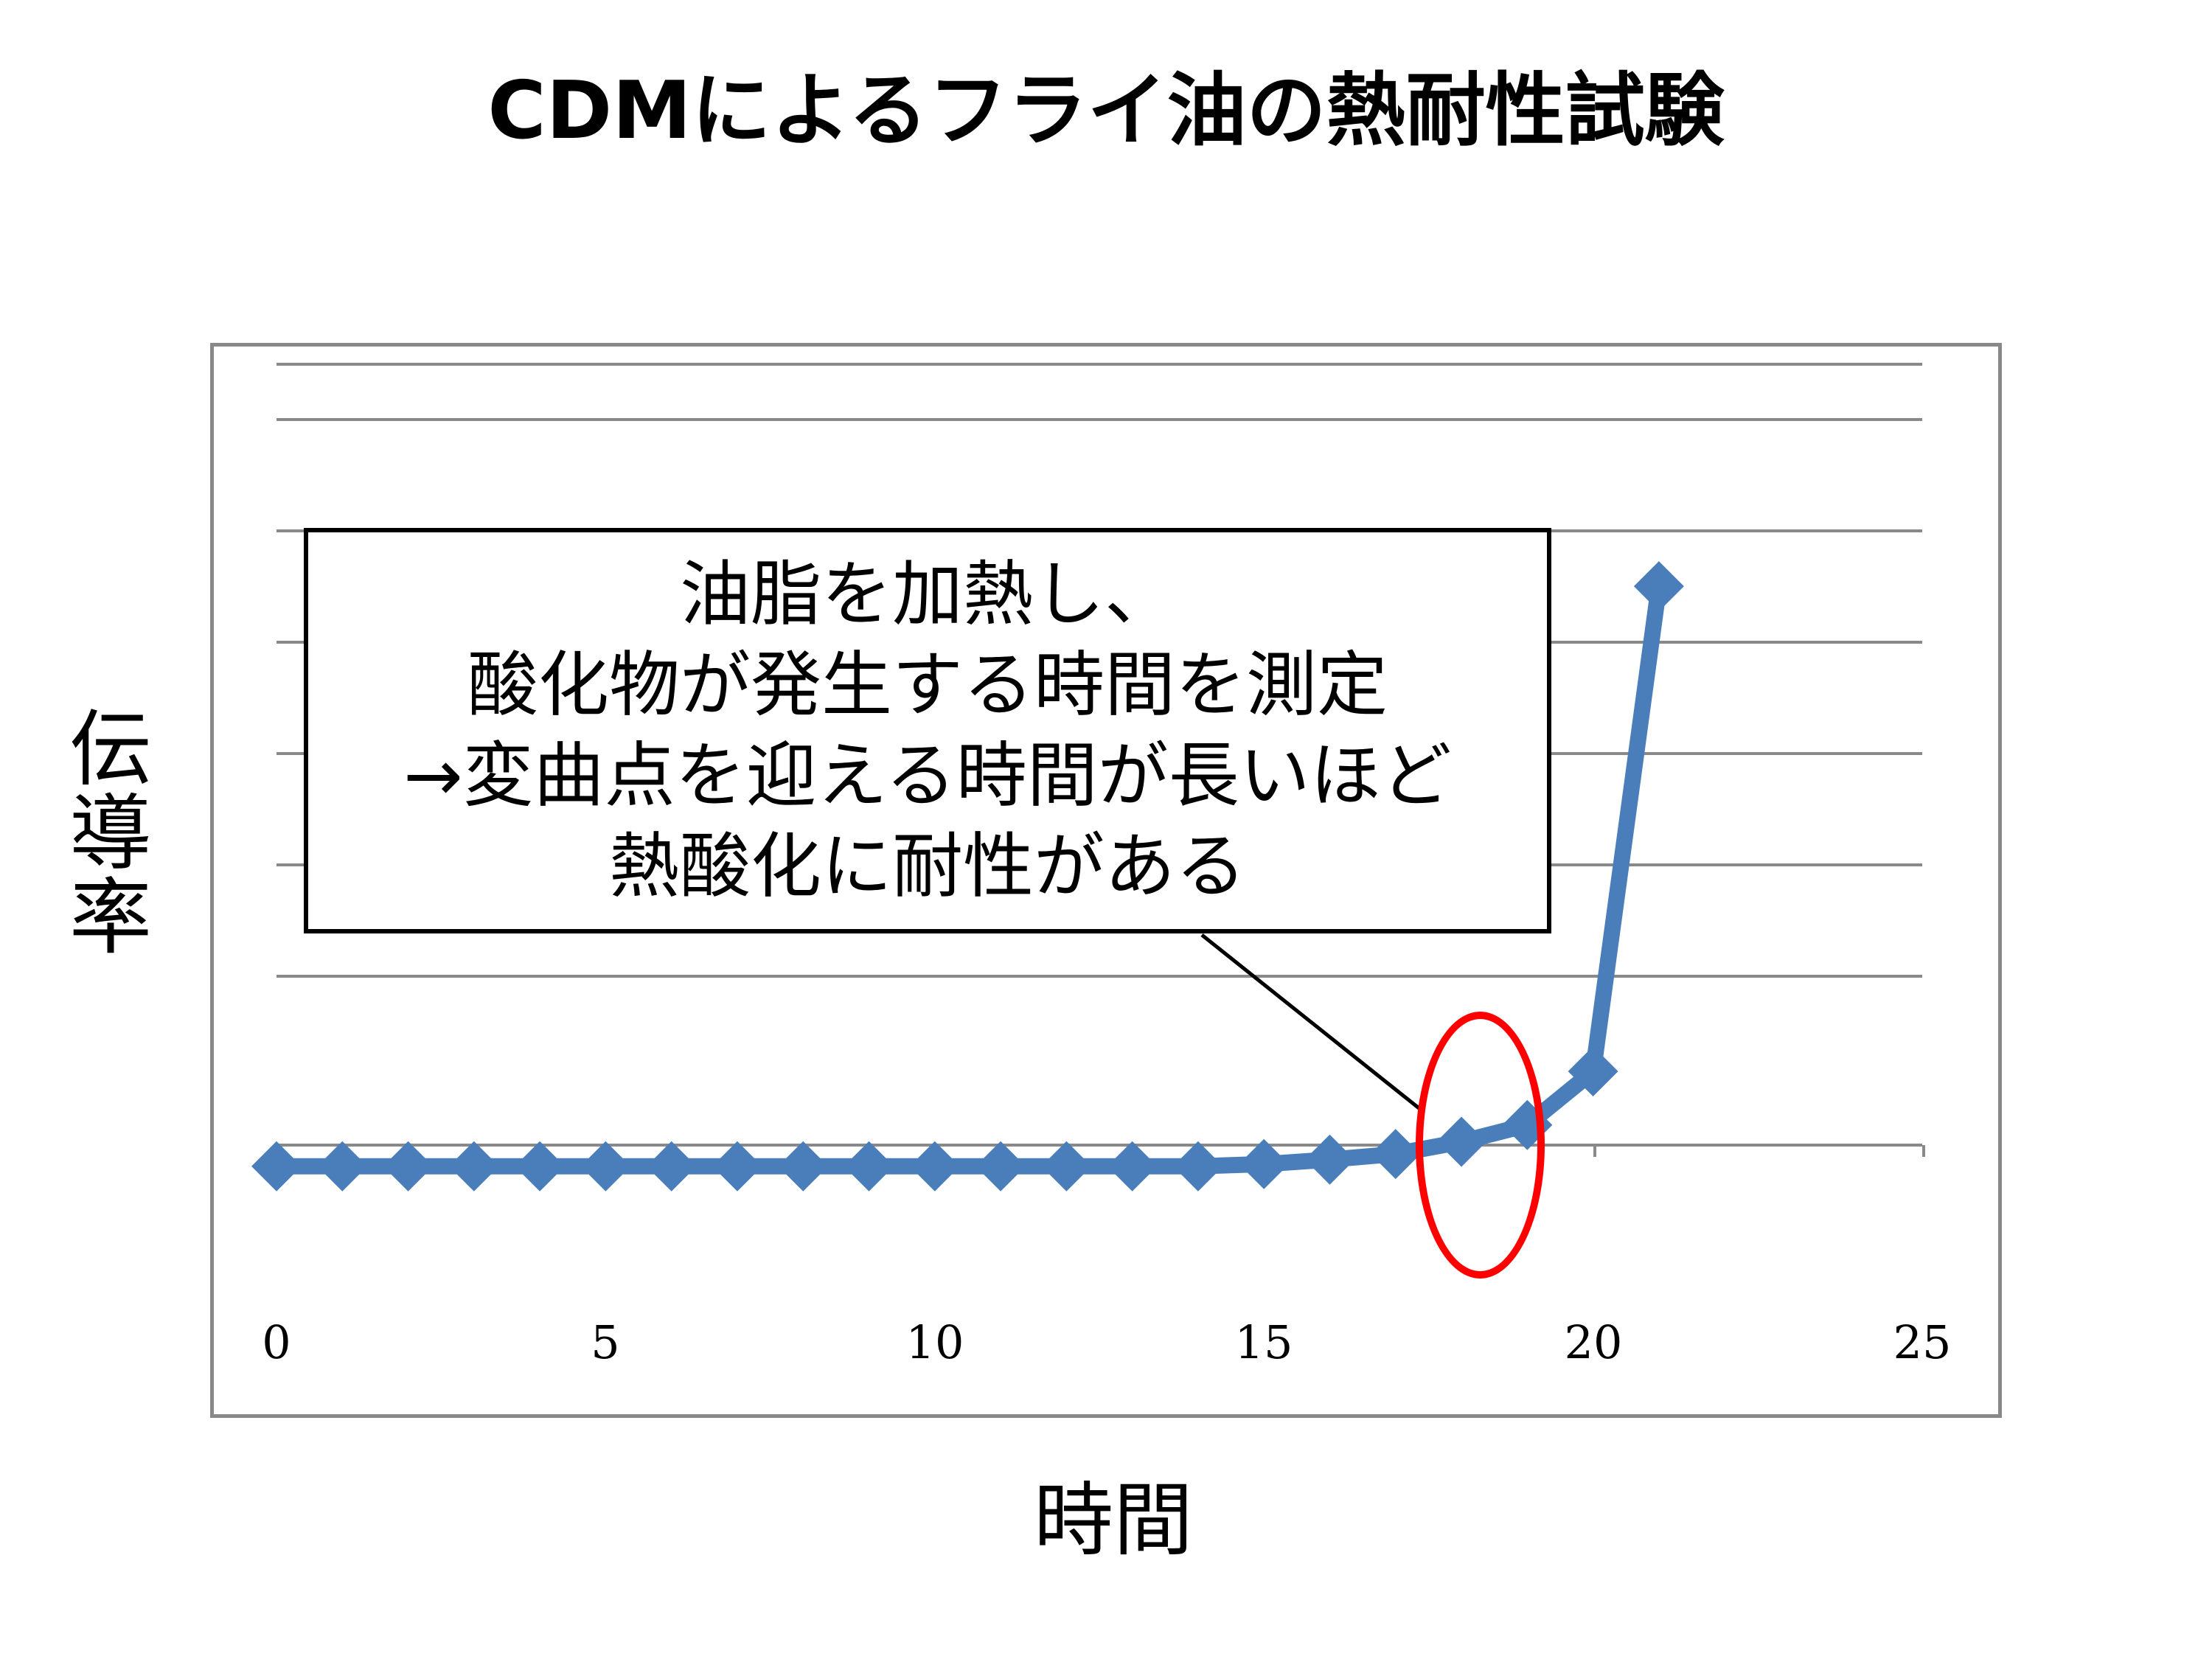 The height and width of the screenshot is (1659, 2212). I want to click on x-axis-title: 時間, so click(1113, 1521).